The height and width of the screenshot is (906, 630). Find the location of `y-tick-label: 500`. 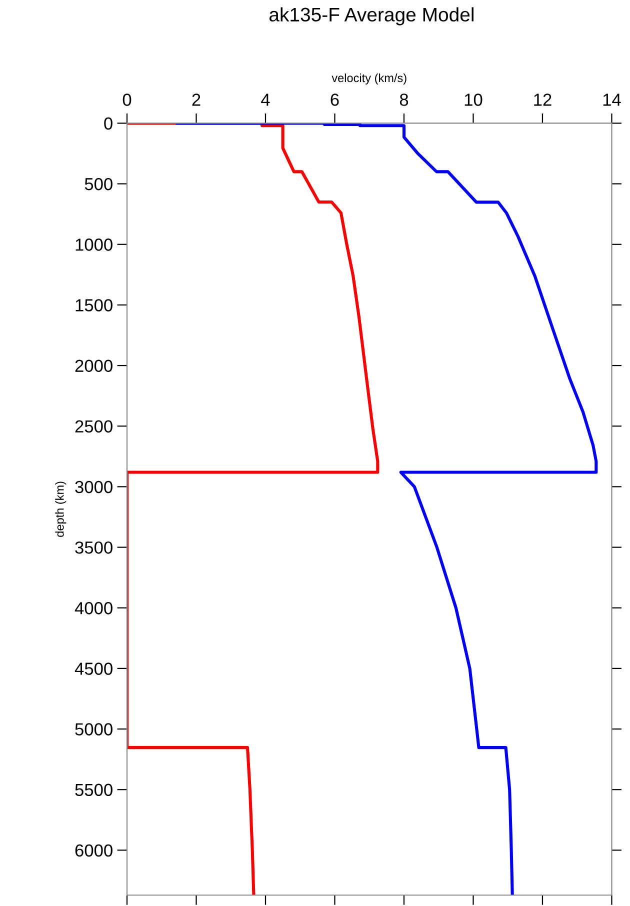

y-tick-label: 500 is located at coordinates (98, 184).